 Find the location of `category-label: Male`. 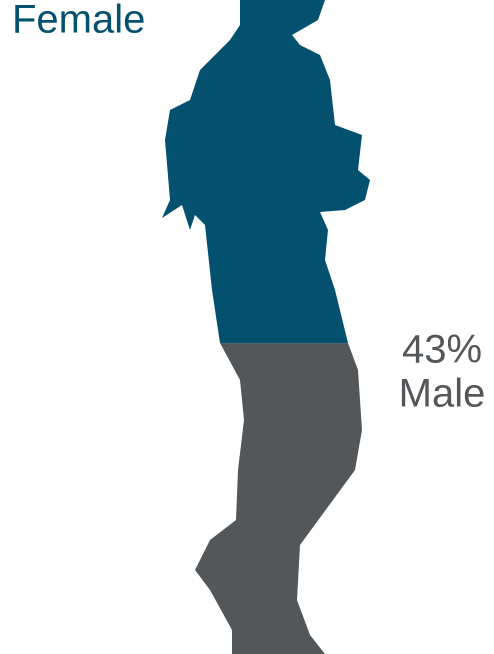

category-label: Male is located at coordinates (442, 394).